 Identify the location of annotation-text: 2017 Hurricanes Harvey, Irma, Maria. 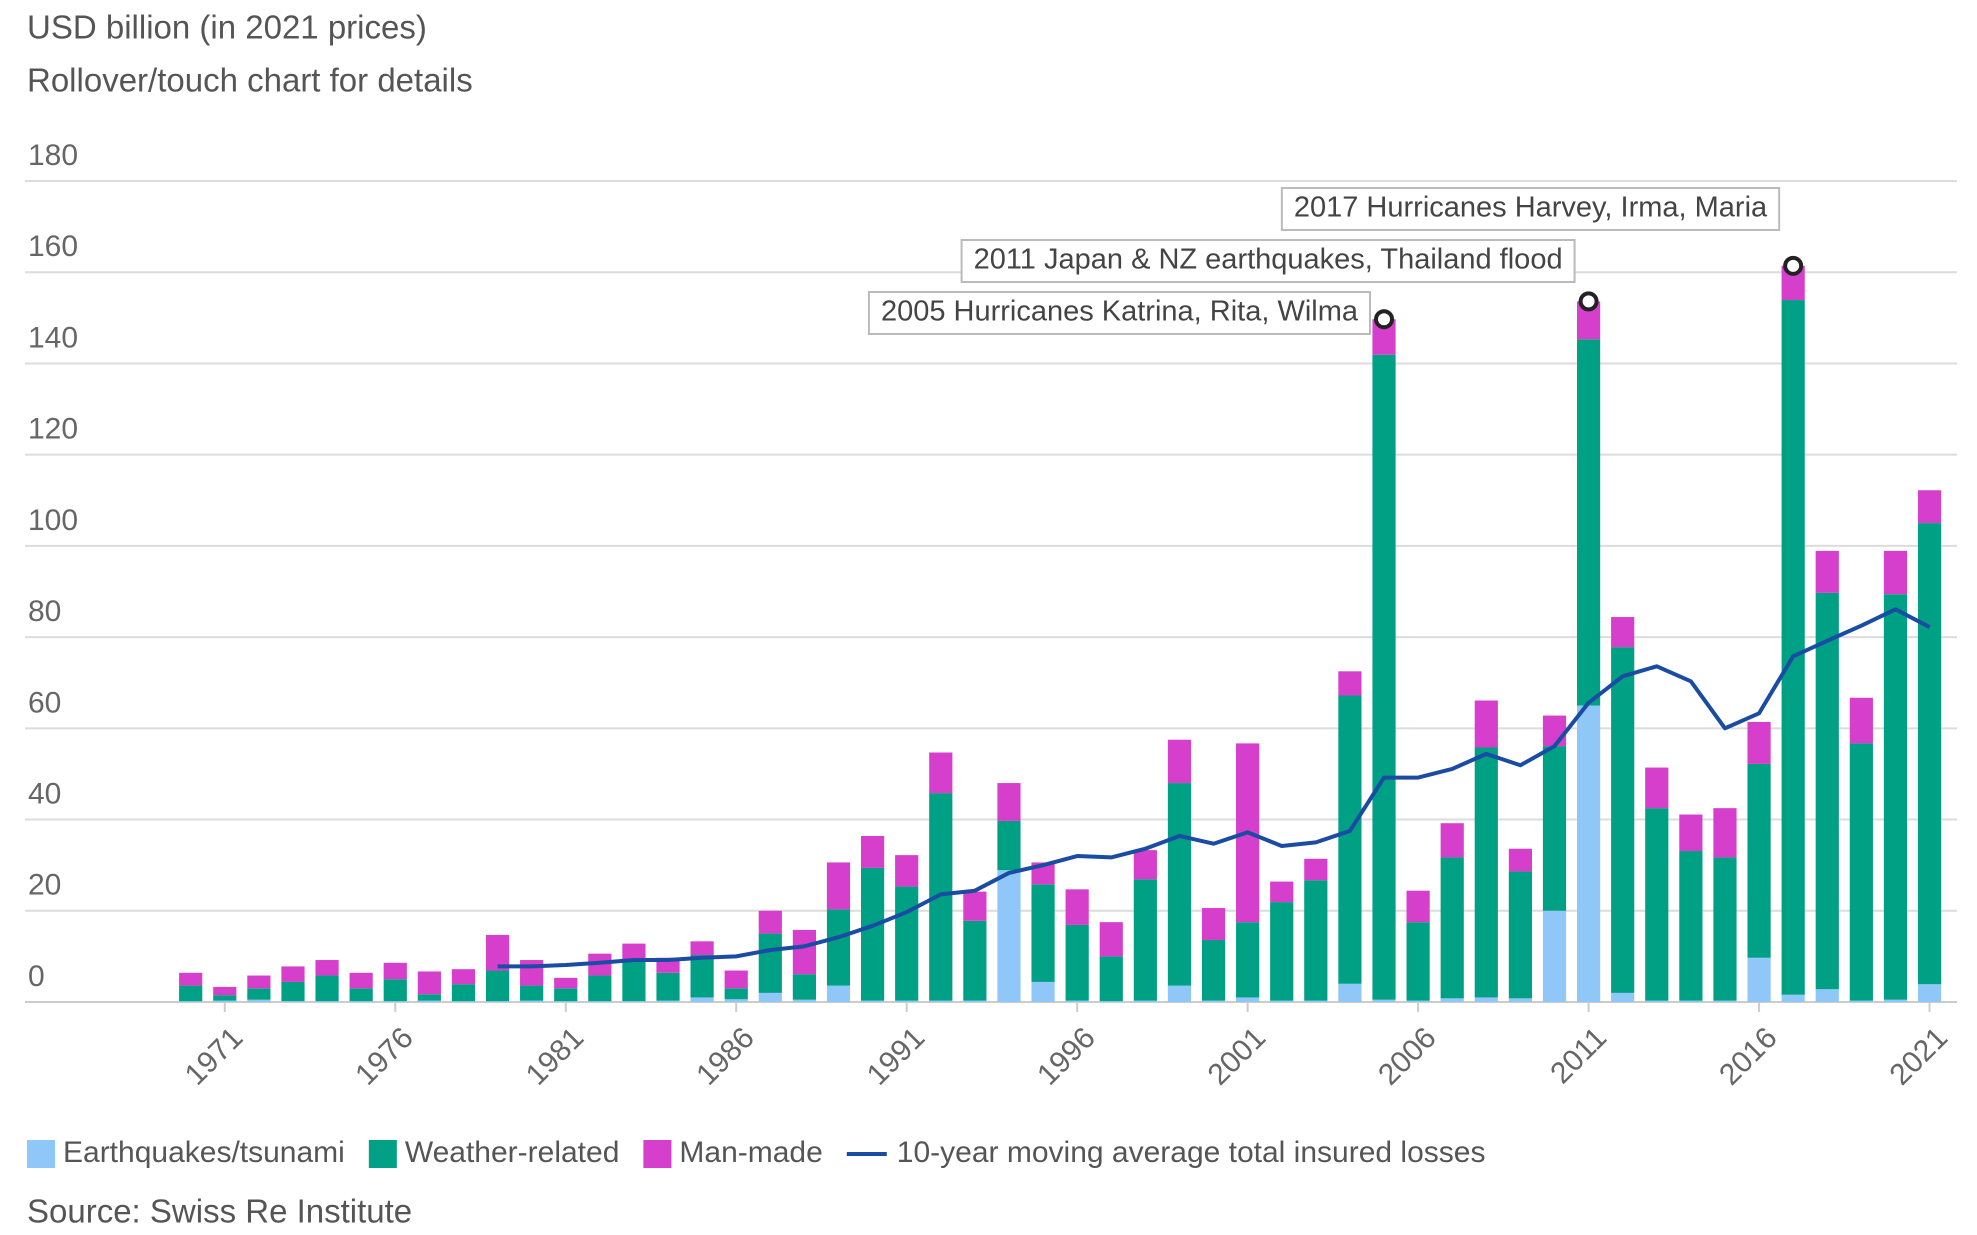
(1531, 208).